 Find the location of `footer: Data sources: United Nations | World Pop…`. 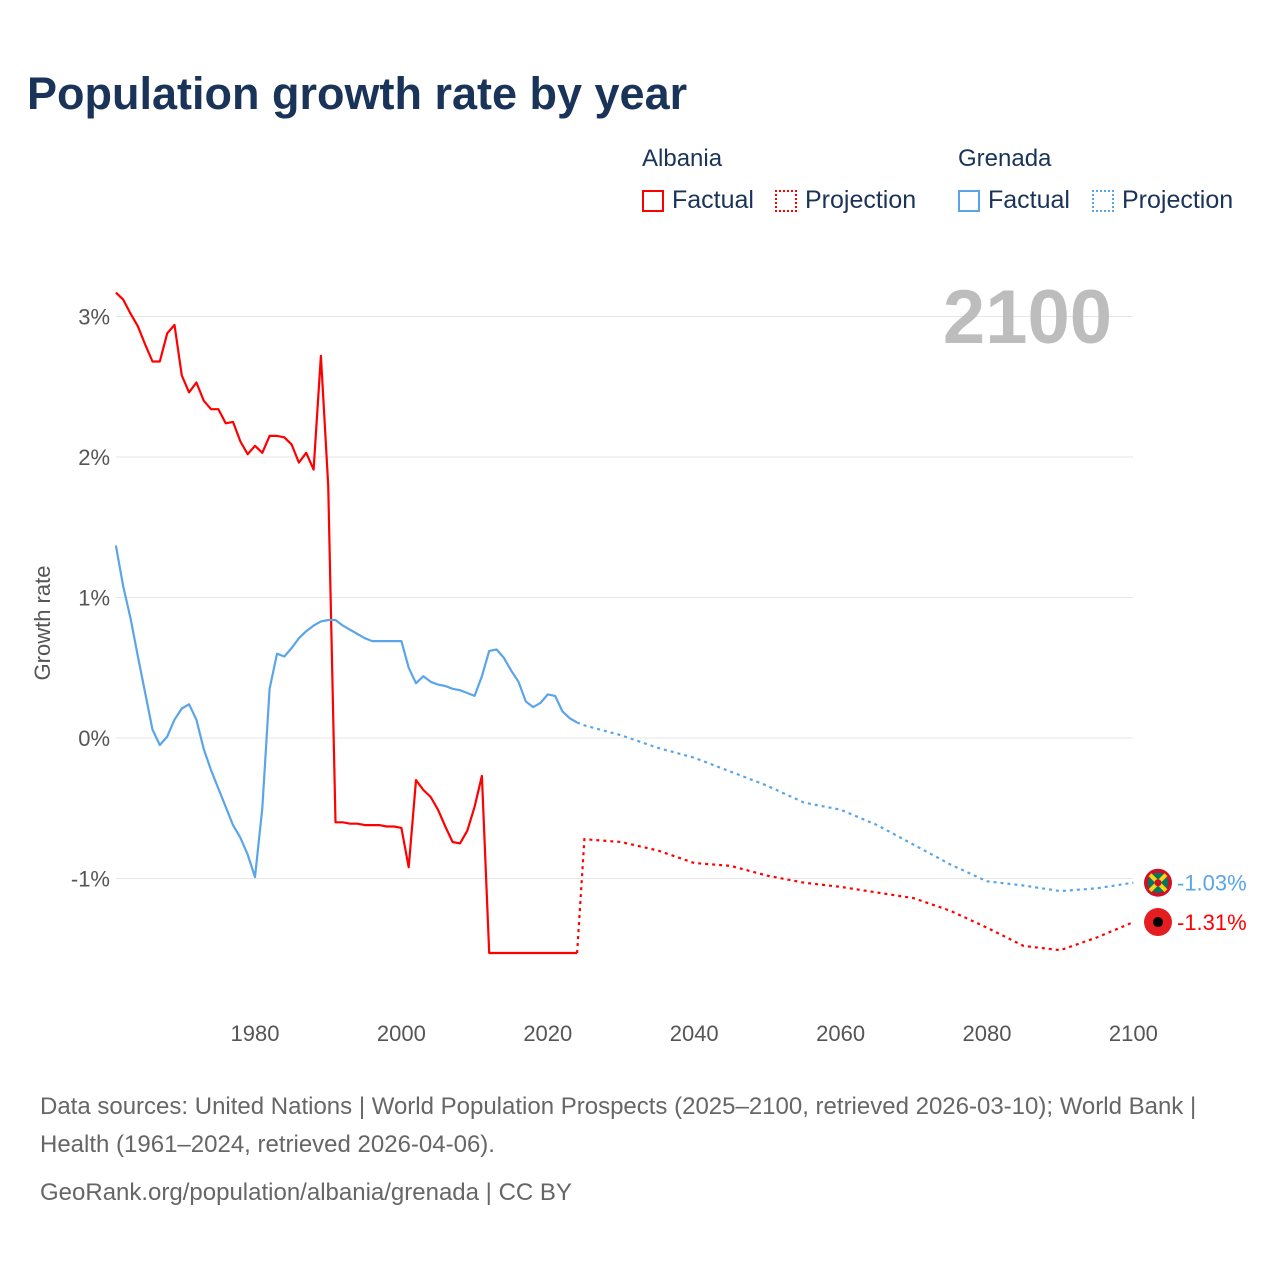

footer: Data sources: United Nations | World Pop… is located at coordinates (640, 1150).